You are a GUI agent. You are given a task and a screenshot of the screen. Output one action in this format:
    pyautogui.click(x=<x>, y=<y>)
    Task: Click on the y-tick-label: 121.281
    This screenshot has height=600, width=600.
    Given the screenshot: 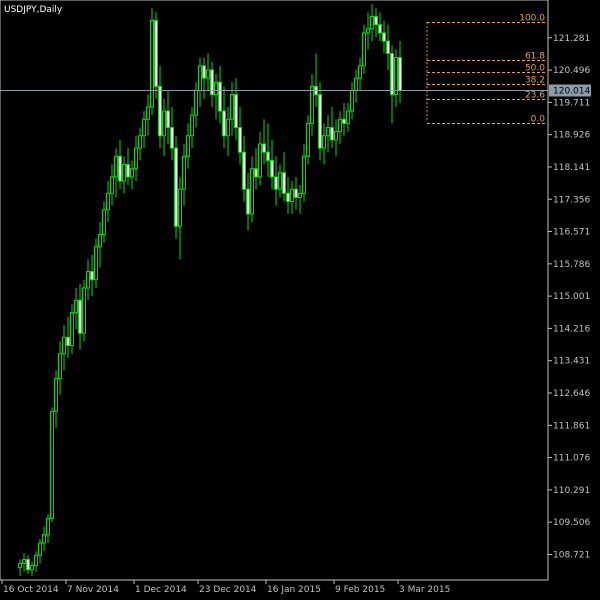 What is the action you would take?
    pyautogui.click(x=571, y=39)
    